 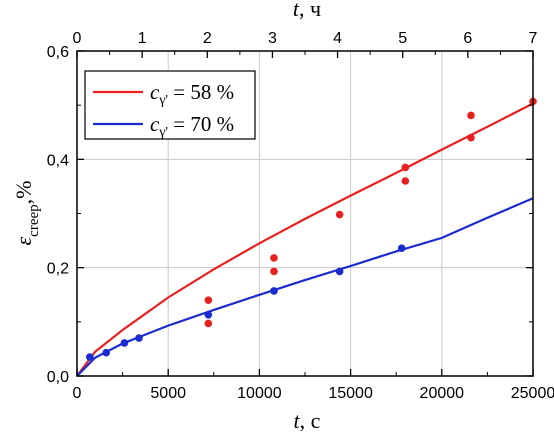 What do you see at coordinates (307, 420) in the screenshot?
I see `x-axis-title: t, с` at bounding box center [307, 420].